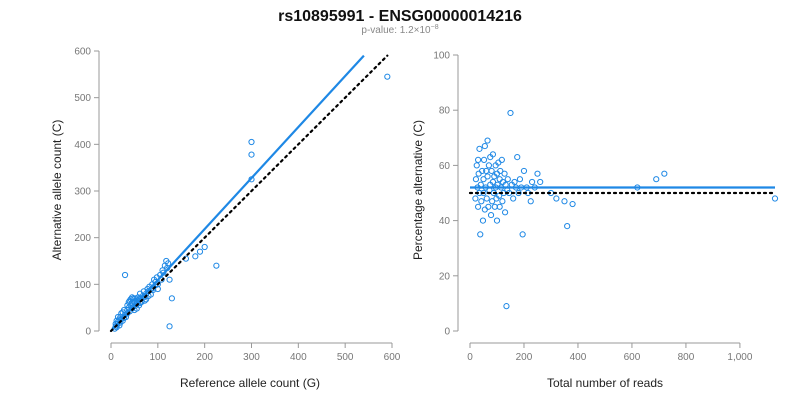 This screenshot has height=400, width=800. Describe the element at coordinates (445, 221) in the screenshot. I see `y-tick-label: 40` at that location.